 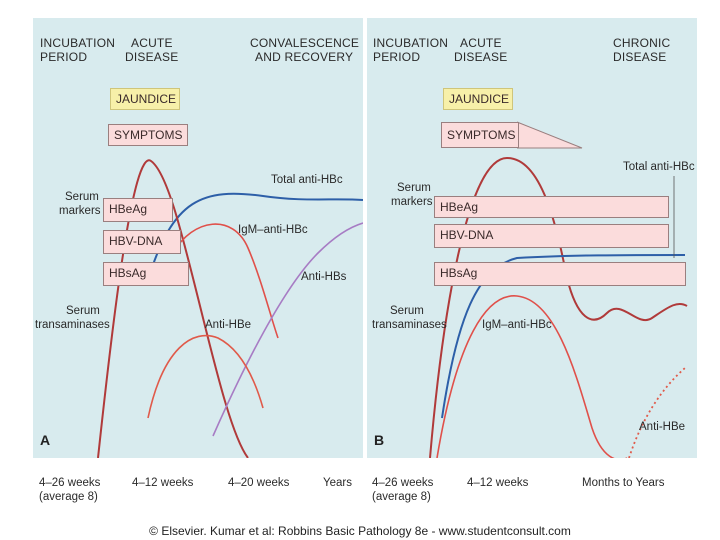 I want to click on anti-hbs-label: Anti-HBs, so click(x=324, y=277).